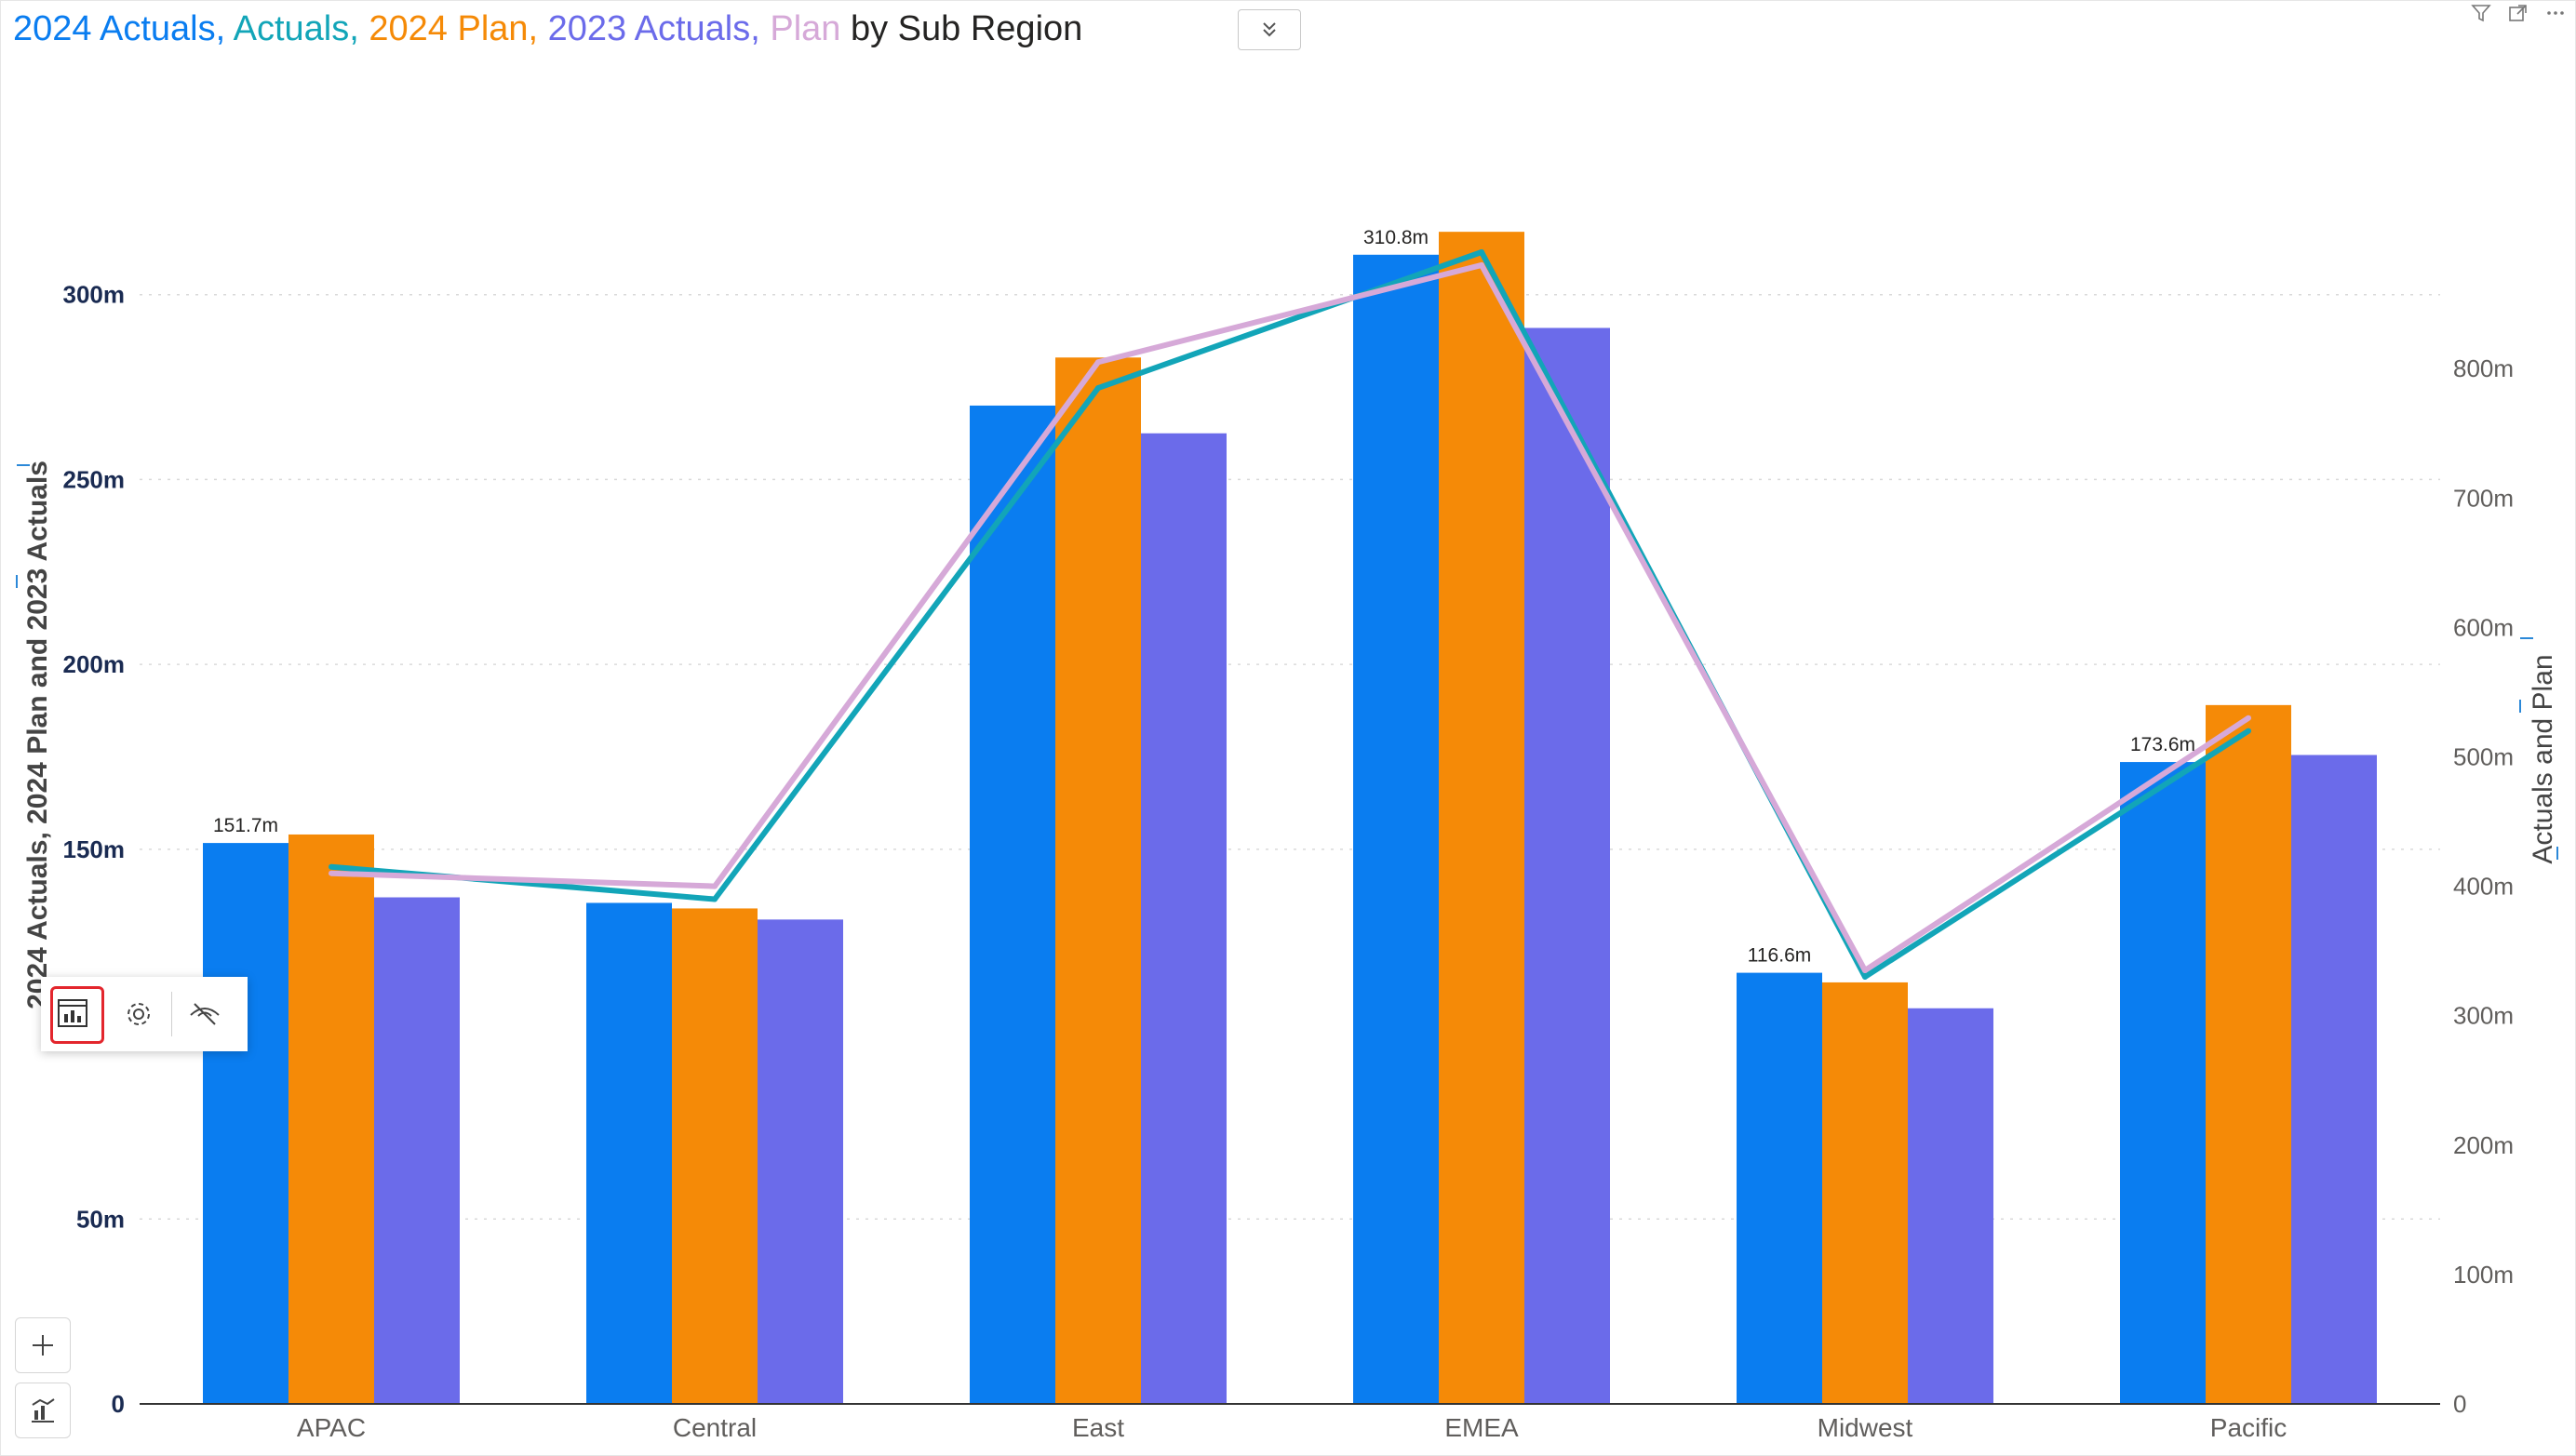  I want to click on y-left-tick-label: 250m, so click(94, 479).